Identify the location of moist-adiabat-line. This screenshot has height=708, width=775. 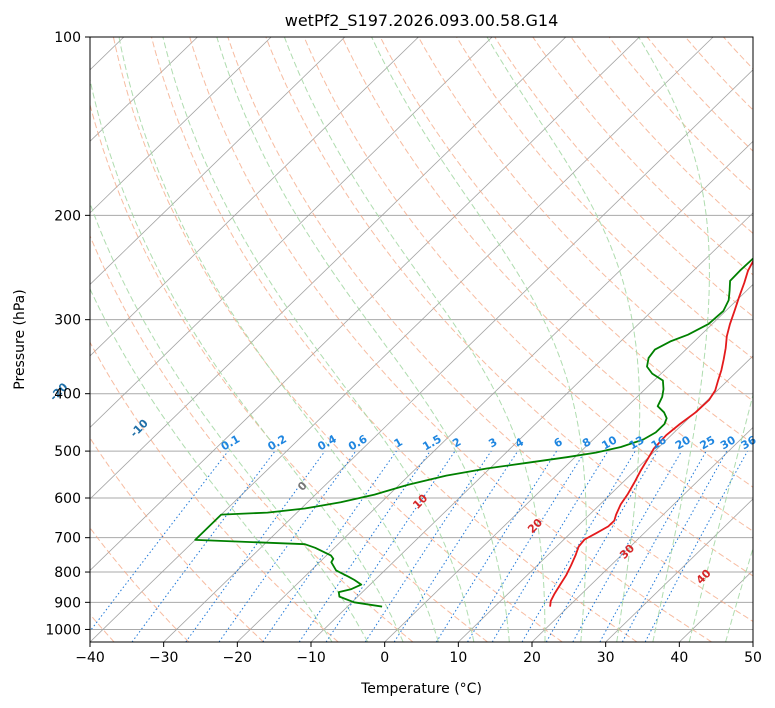
(674, 339).